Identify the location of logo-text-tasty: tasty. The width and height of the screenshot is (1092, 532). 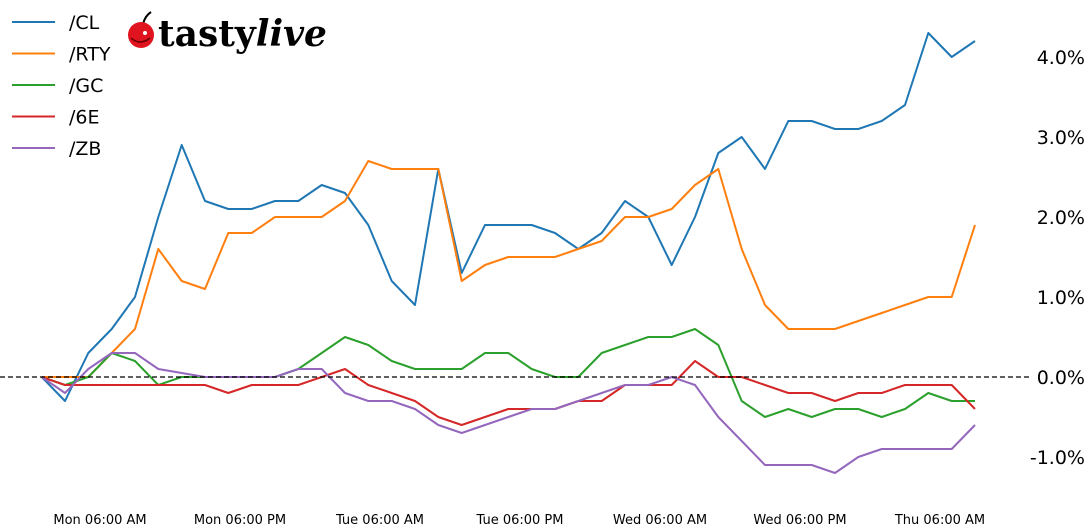
(207, 34).